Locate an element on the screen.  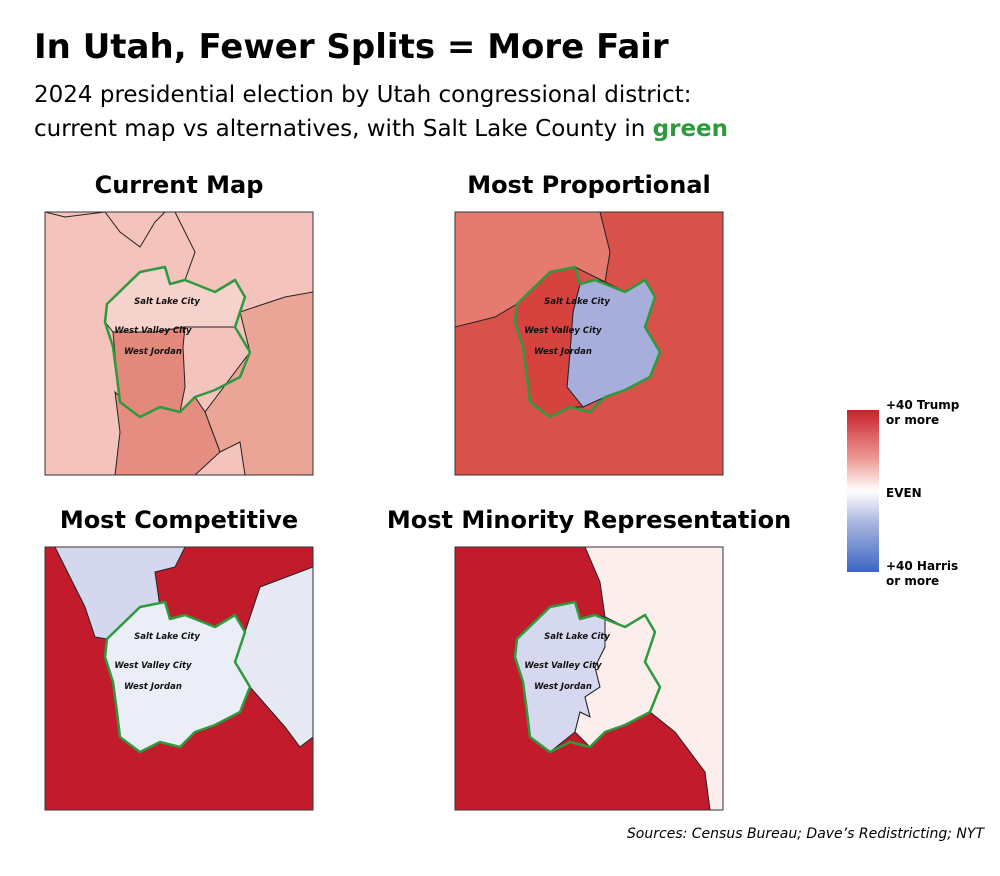
panel-title: Most Proportional is located at coordinates (589, 185).